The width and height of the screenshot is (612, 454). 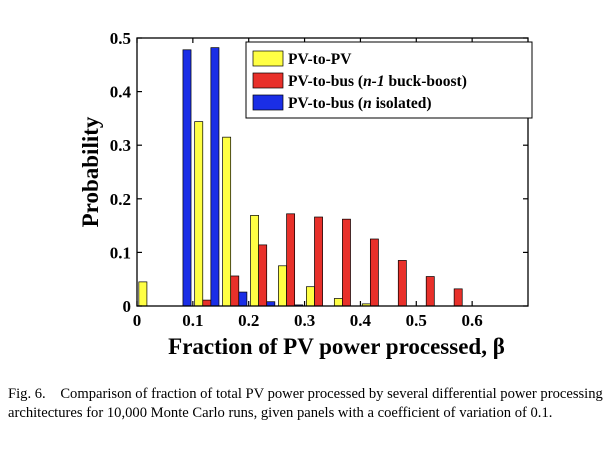 I want to click on x-tick-label: 0.3, so click(x=304, y=320).